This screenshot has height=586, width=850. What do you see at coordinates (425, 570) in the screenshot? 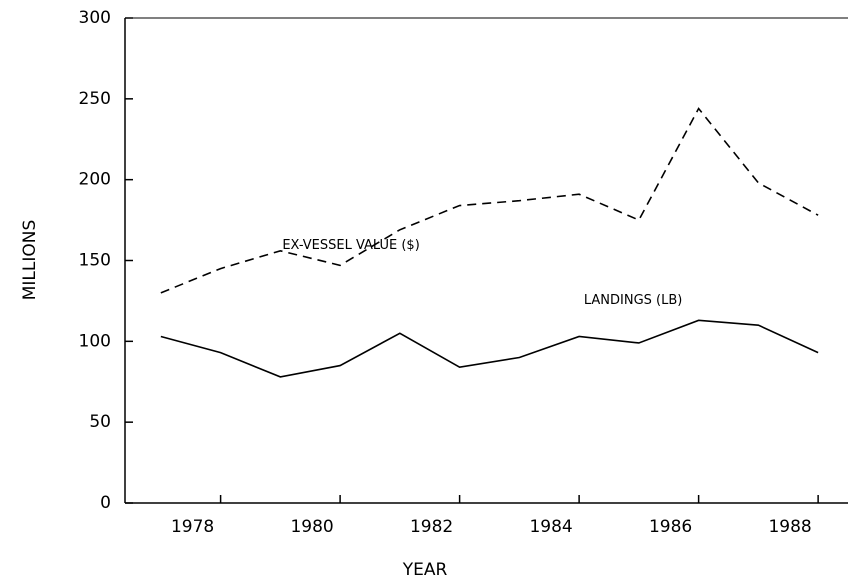
I see `x-axis-label: YEAR` at bounding box center [425, 570].